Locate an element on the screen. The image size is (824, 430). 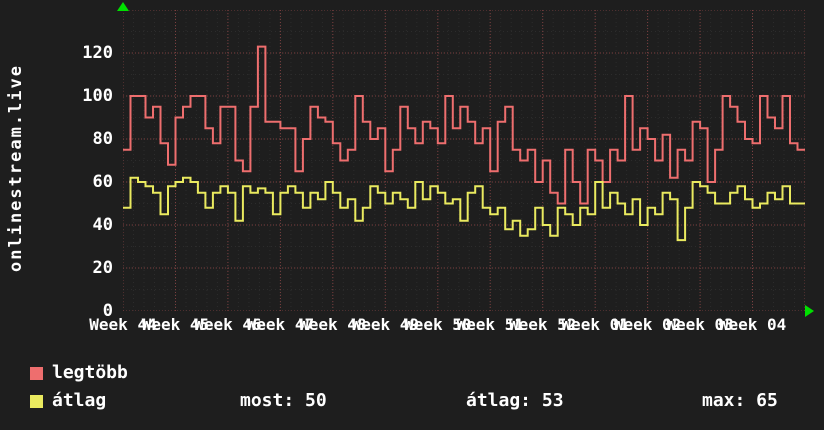
y-tick-label: 20 is located at coordinates (102, 268).